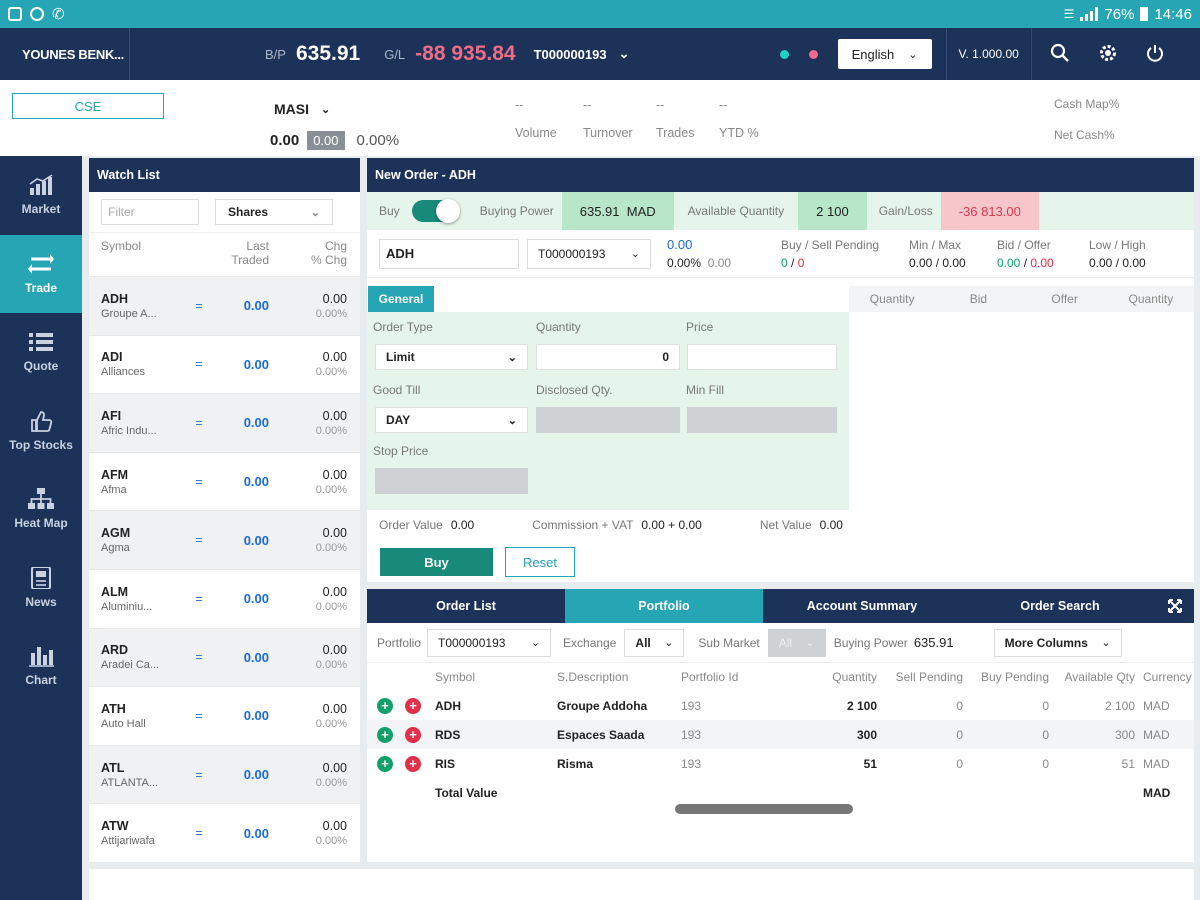 The width and height of the screenshot is (1200, 900). What do you see at coordinates (150, 212) in the screenshot?
I see `filter-input: Filter` at bounding box center [150, 212].